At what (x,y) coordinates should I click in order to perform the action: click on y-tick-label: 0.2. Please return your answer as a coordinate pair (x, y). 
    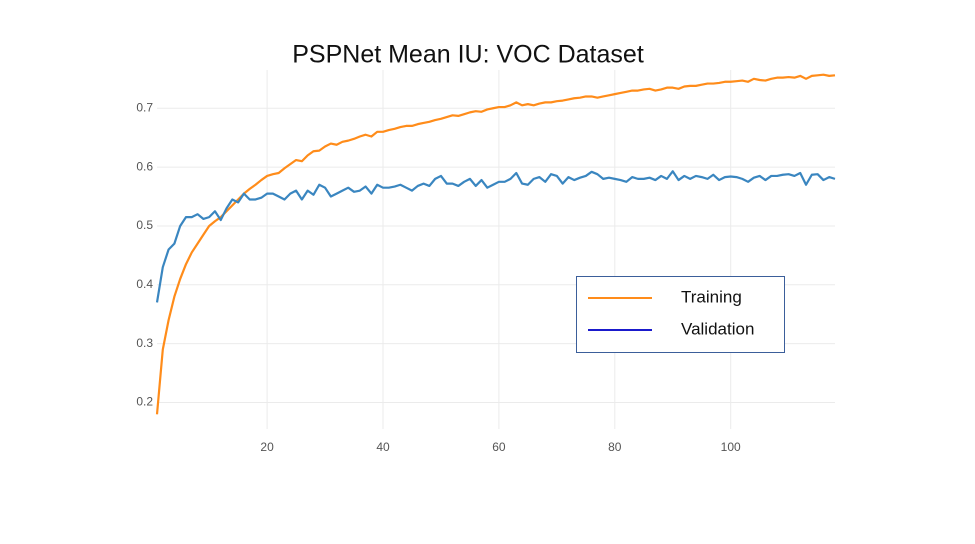
    Looking at the image, I should click on (144, 402).